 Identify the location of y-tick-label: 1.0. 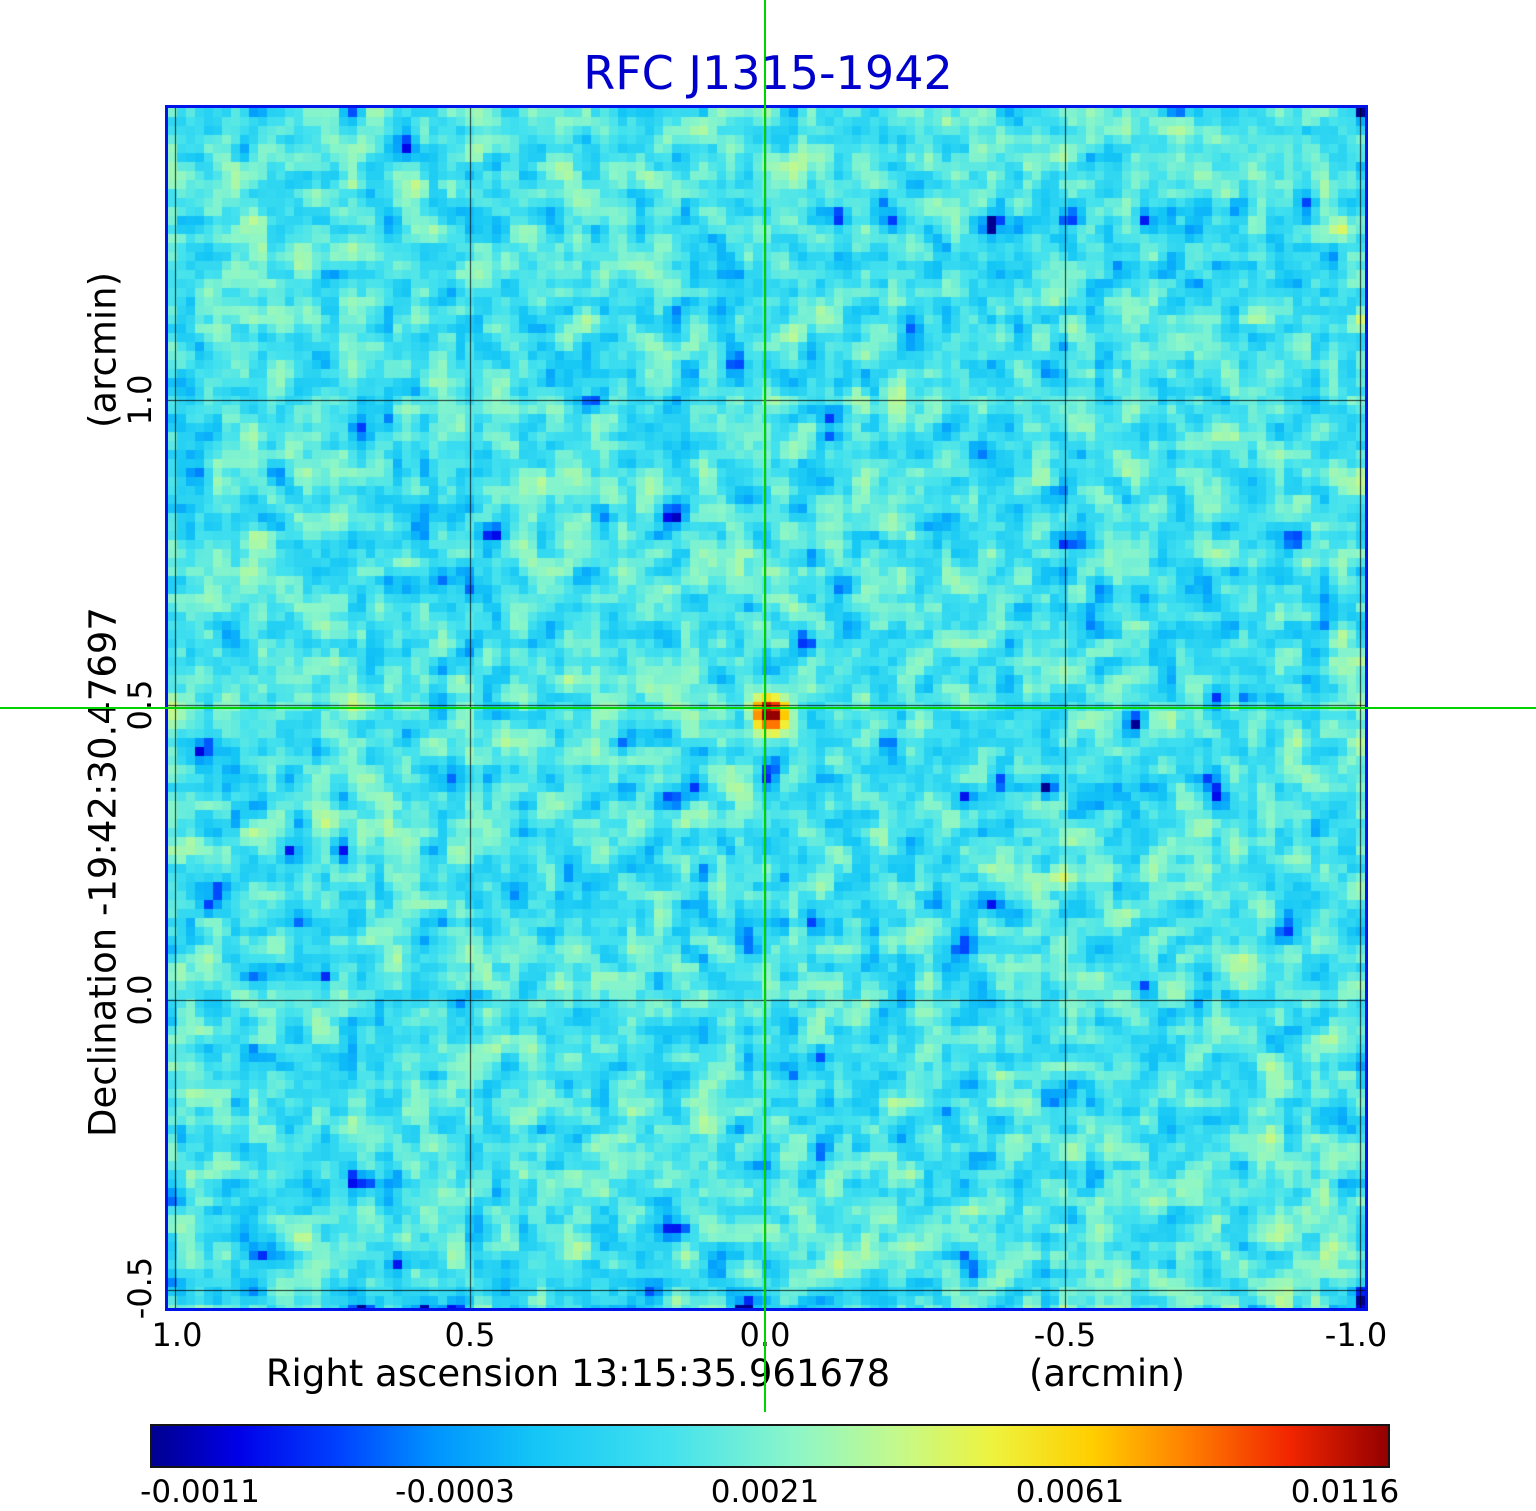
(140, 400).